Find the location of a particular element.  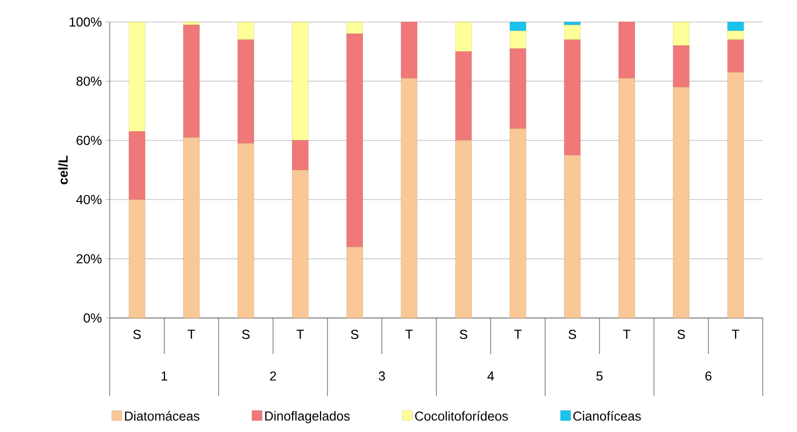

text: 3 is located at coordinates (381, 376).